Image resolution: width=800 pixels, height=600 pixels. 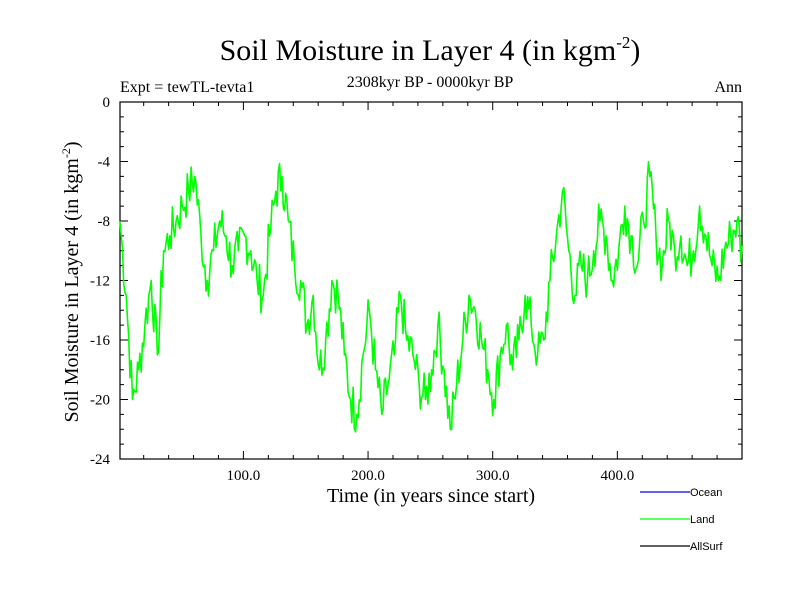 I want to click on legend-item-land: Land, so click(x=677, y=520).